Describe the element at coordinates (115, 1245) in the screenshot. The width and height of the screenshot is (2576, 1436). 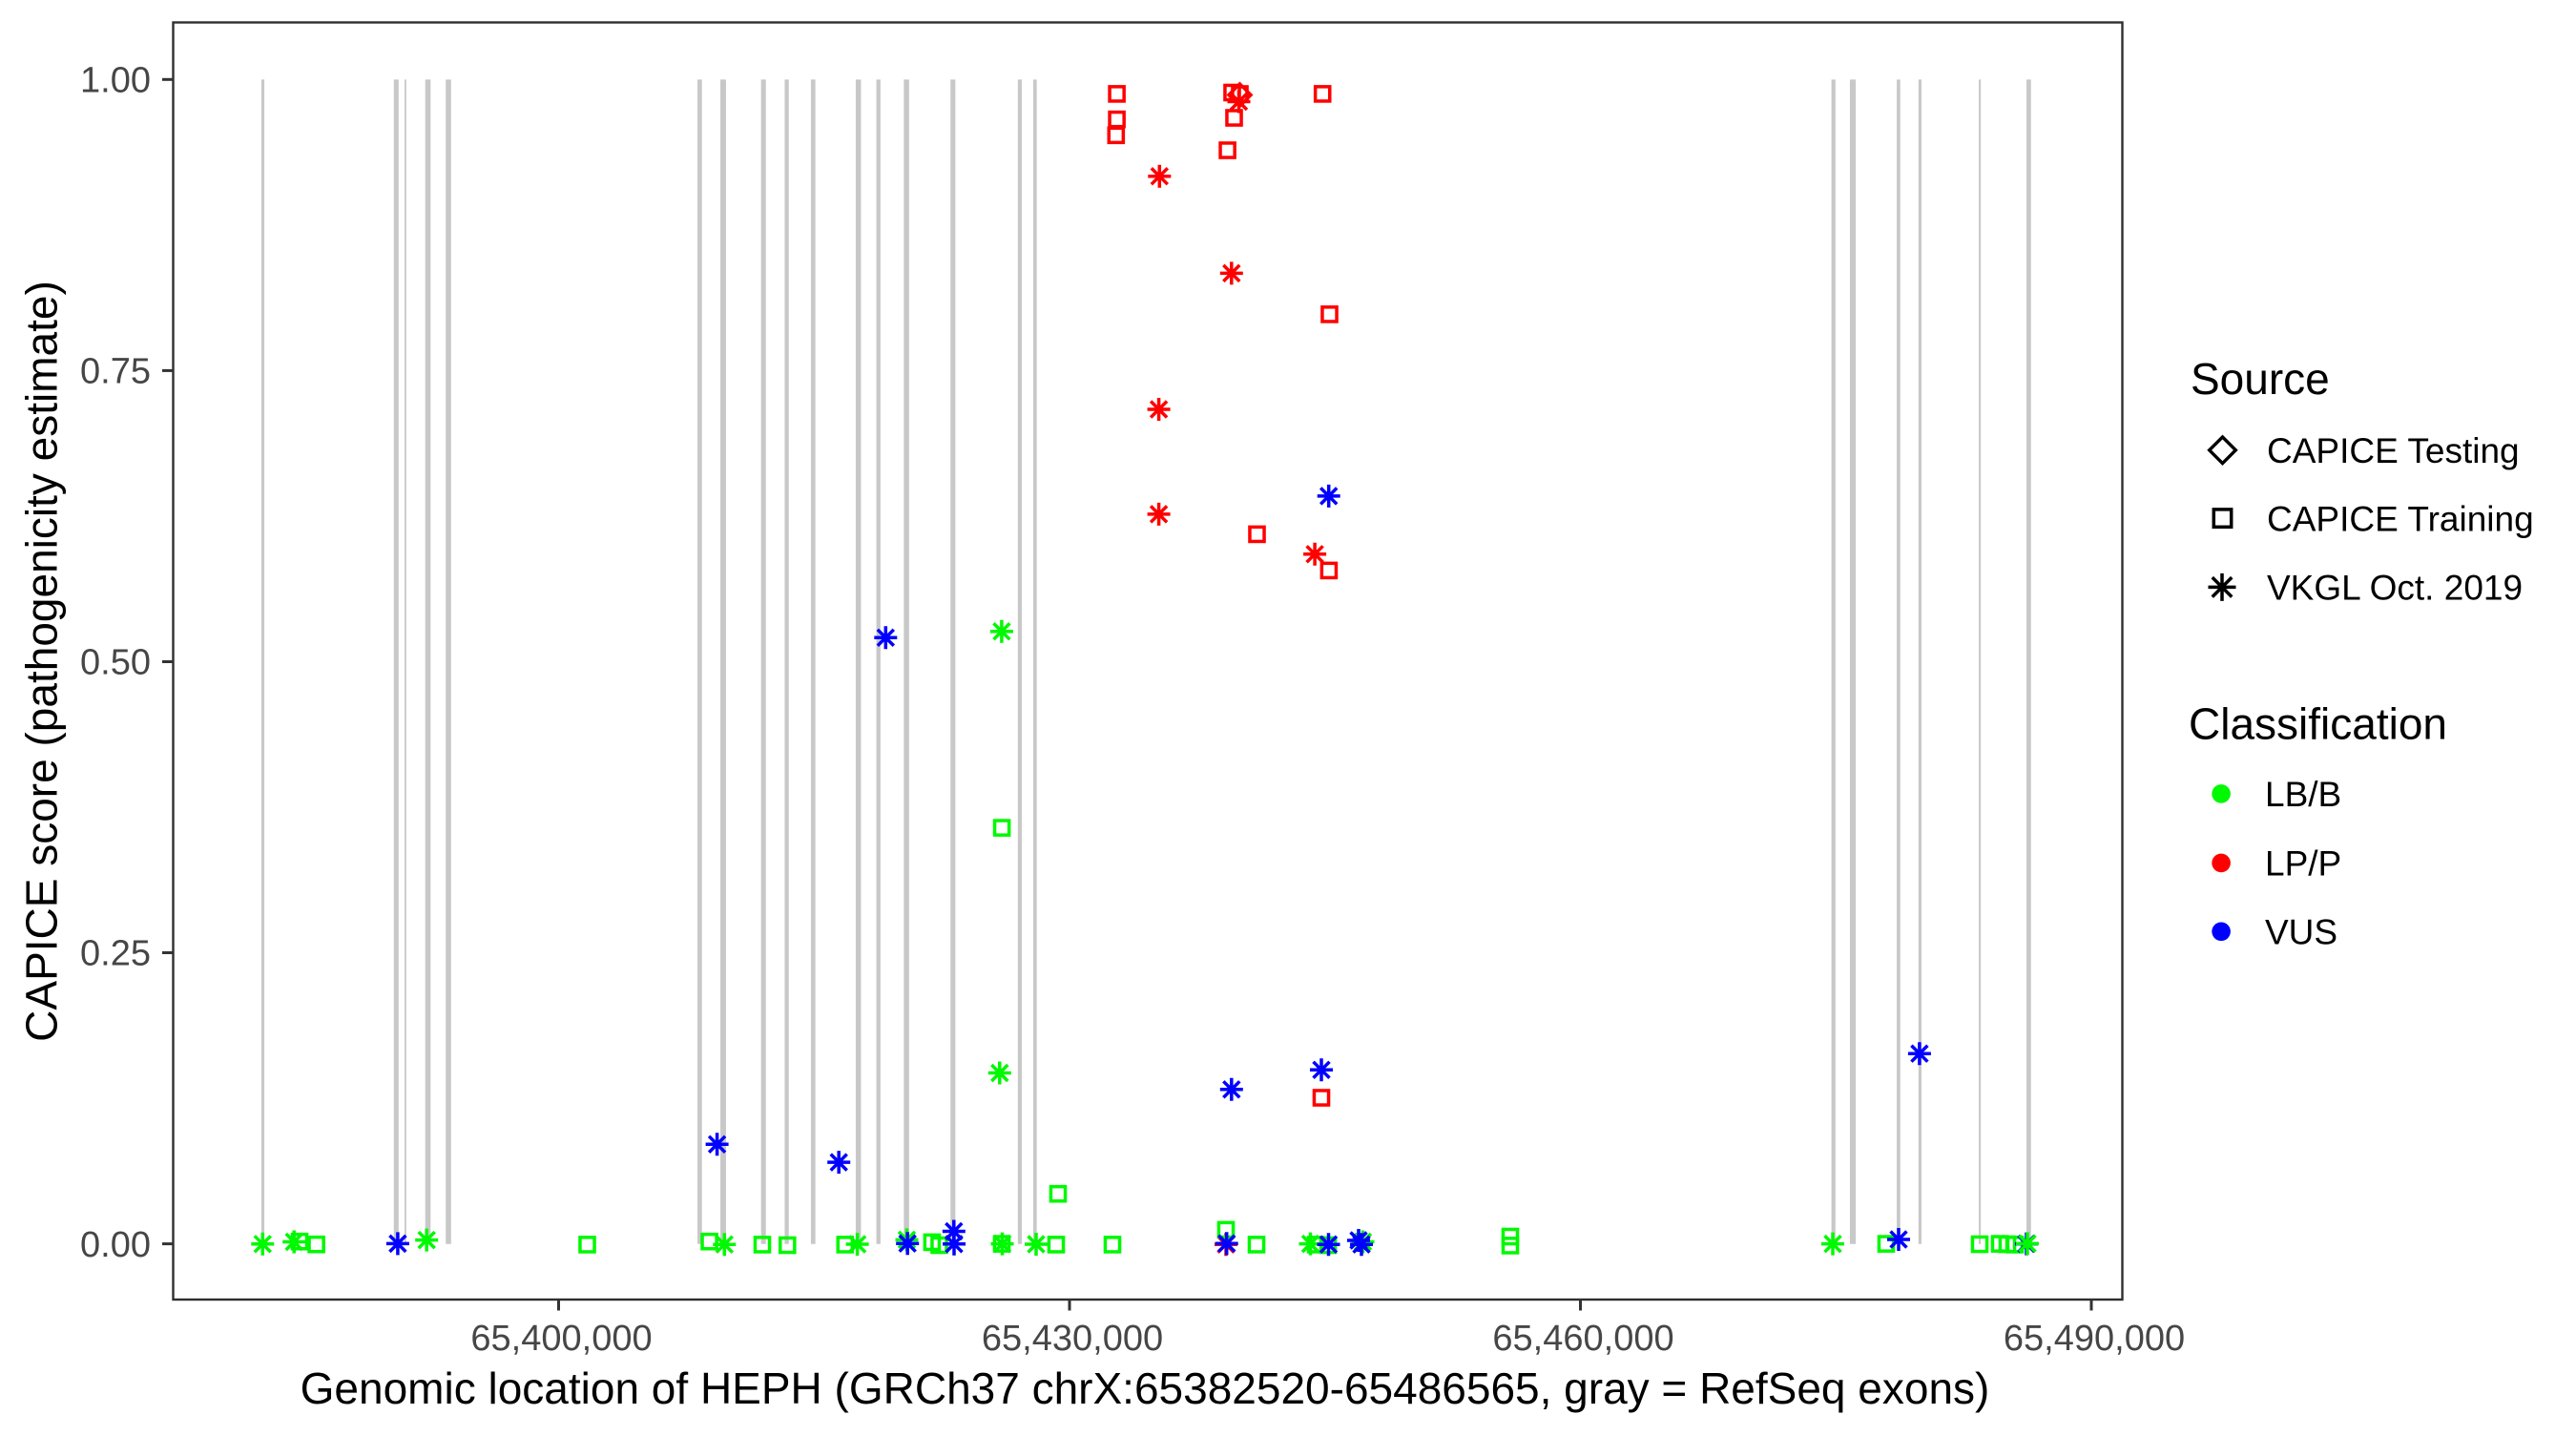
I see `svg-text: 0.00` at that location.